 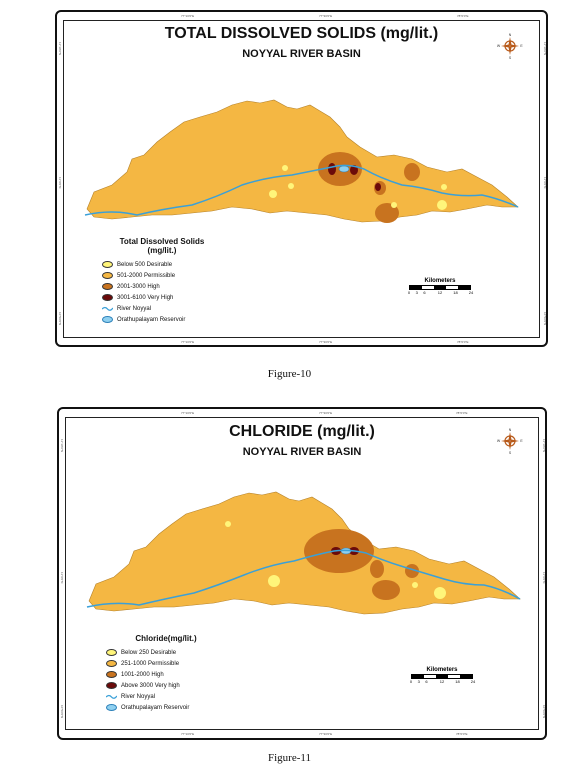 What do you see at coordinates (138, 286) in the screenshot?
I see `legend-label: 2001-3000 High` at bounding box center [138, 286].